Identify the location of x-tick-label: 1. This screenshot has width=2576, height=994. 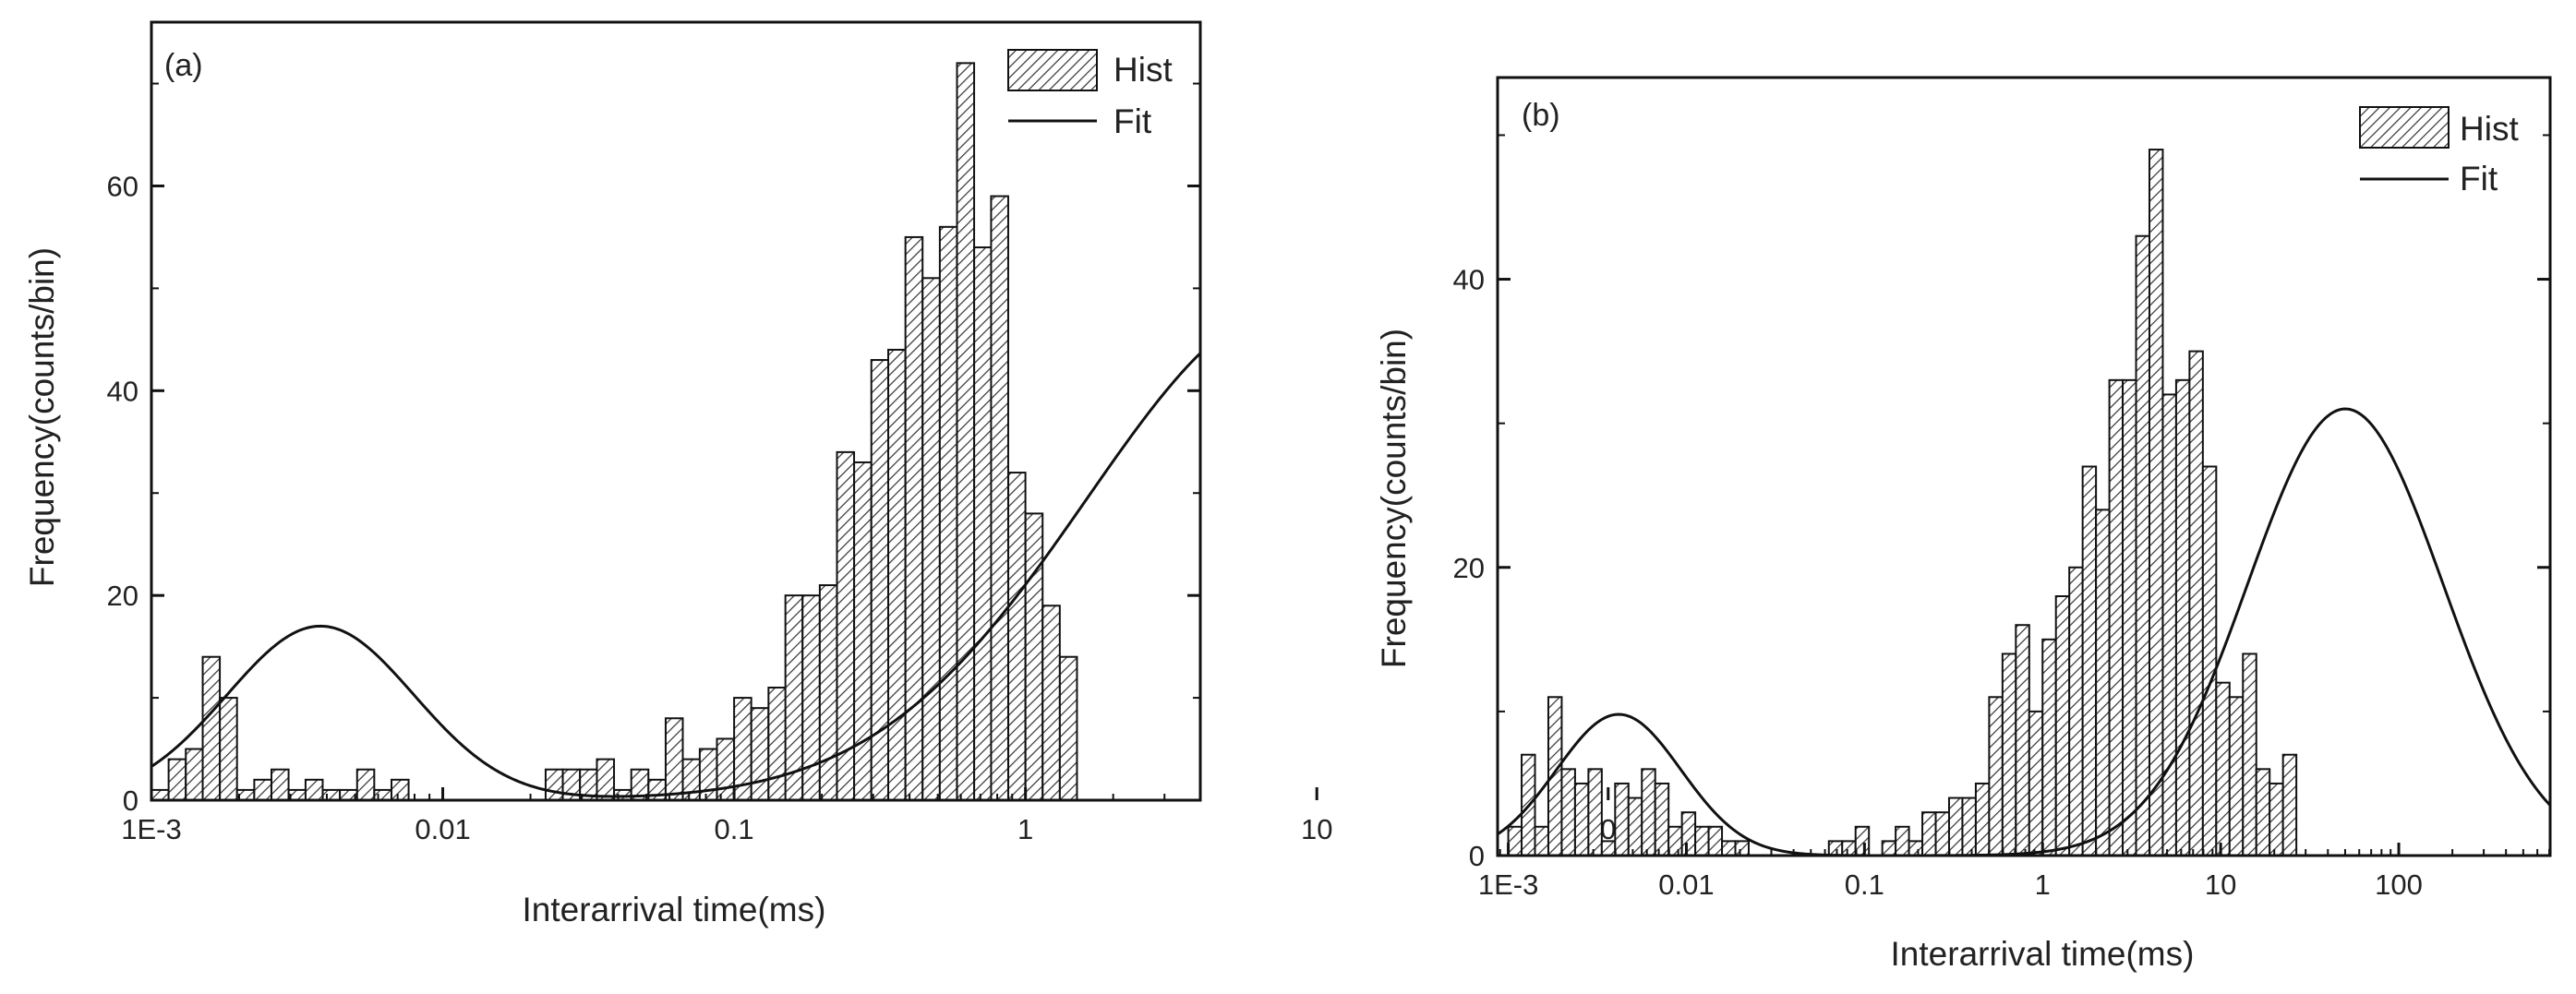
(1025, 829).